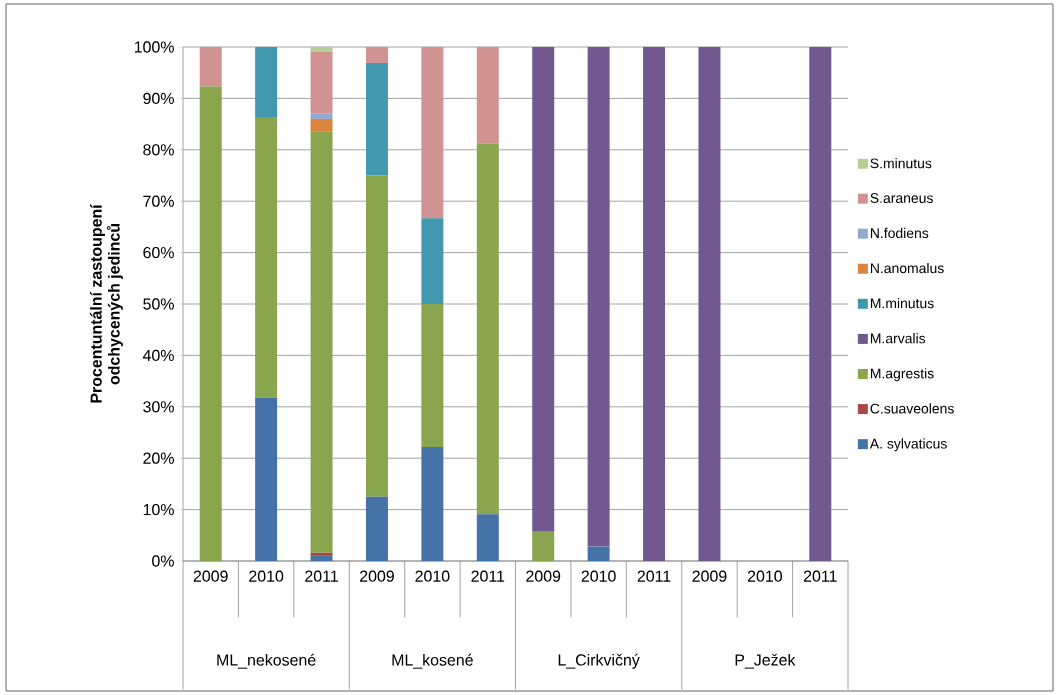 Image resolution: width=1059 pixels, height=695 pixels. Describe the element at coordinates (912, 408) in the screenshot. I see `legend-label: C.suaveolens` at that location.